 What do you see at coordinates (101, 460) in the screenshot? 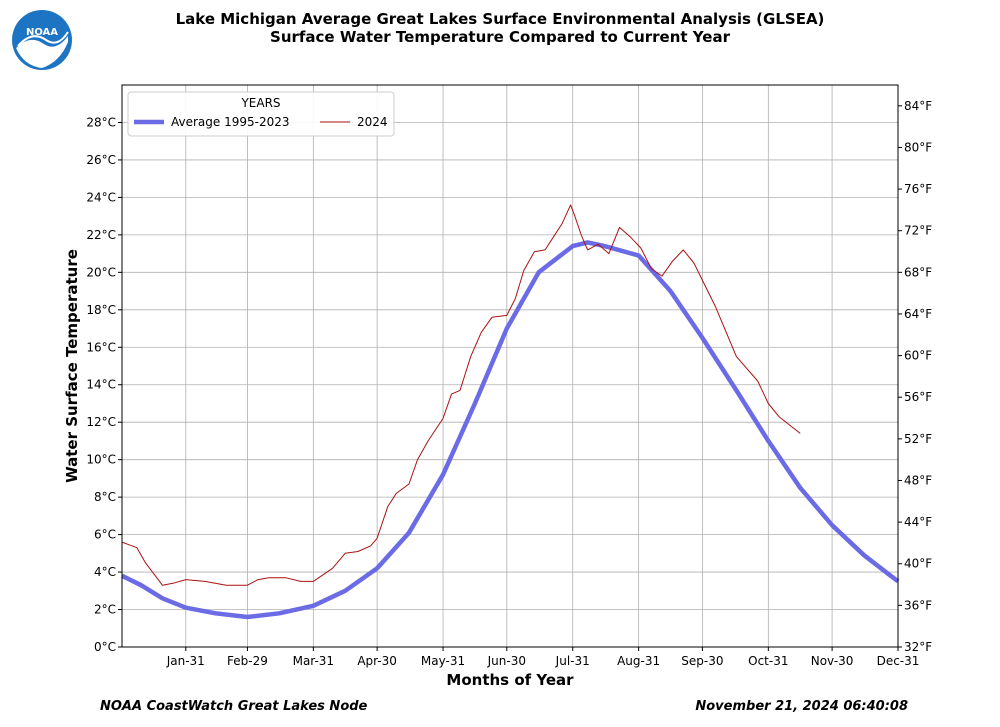
I see `y-tick-label: 10°C` at bounding box center [101, 460].